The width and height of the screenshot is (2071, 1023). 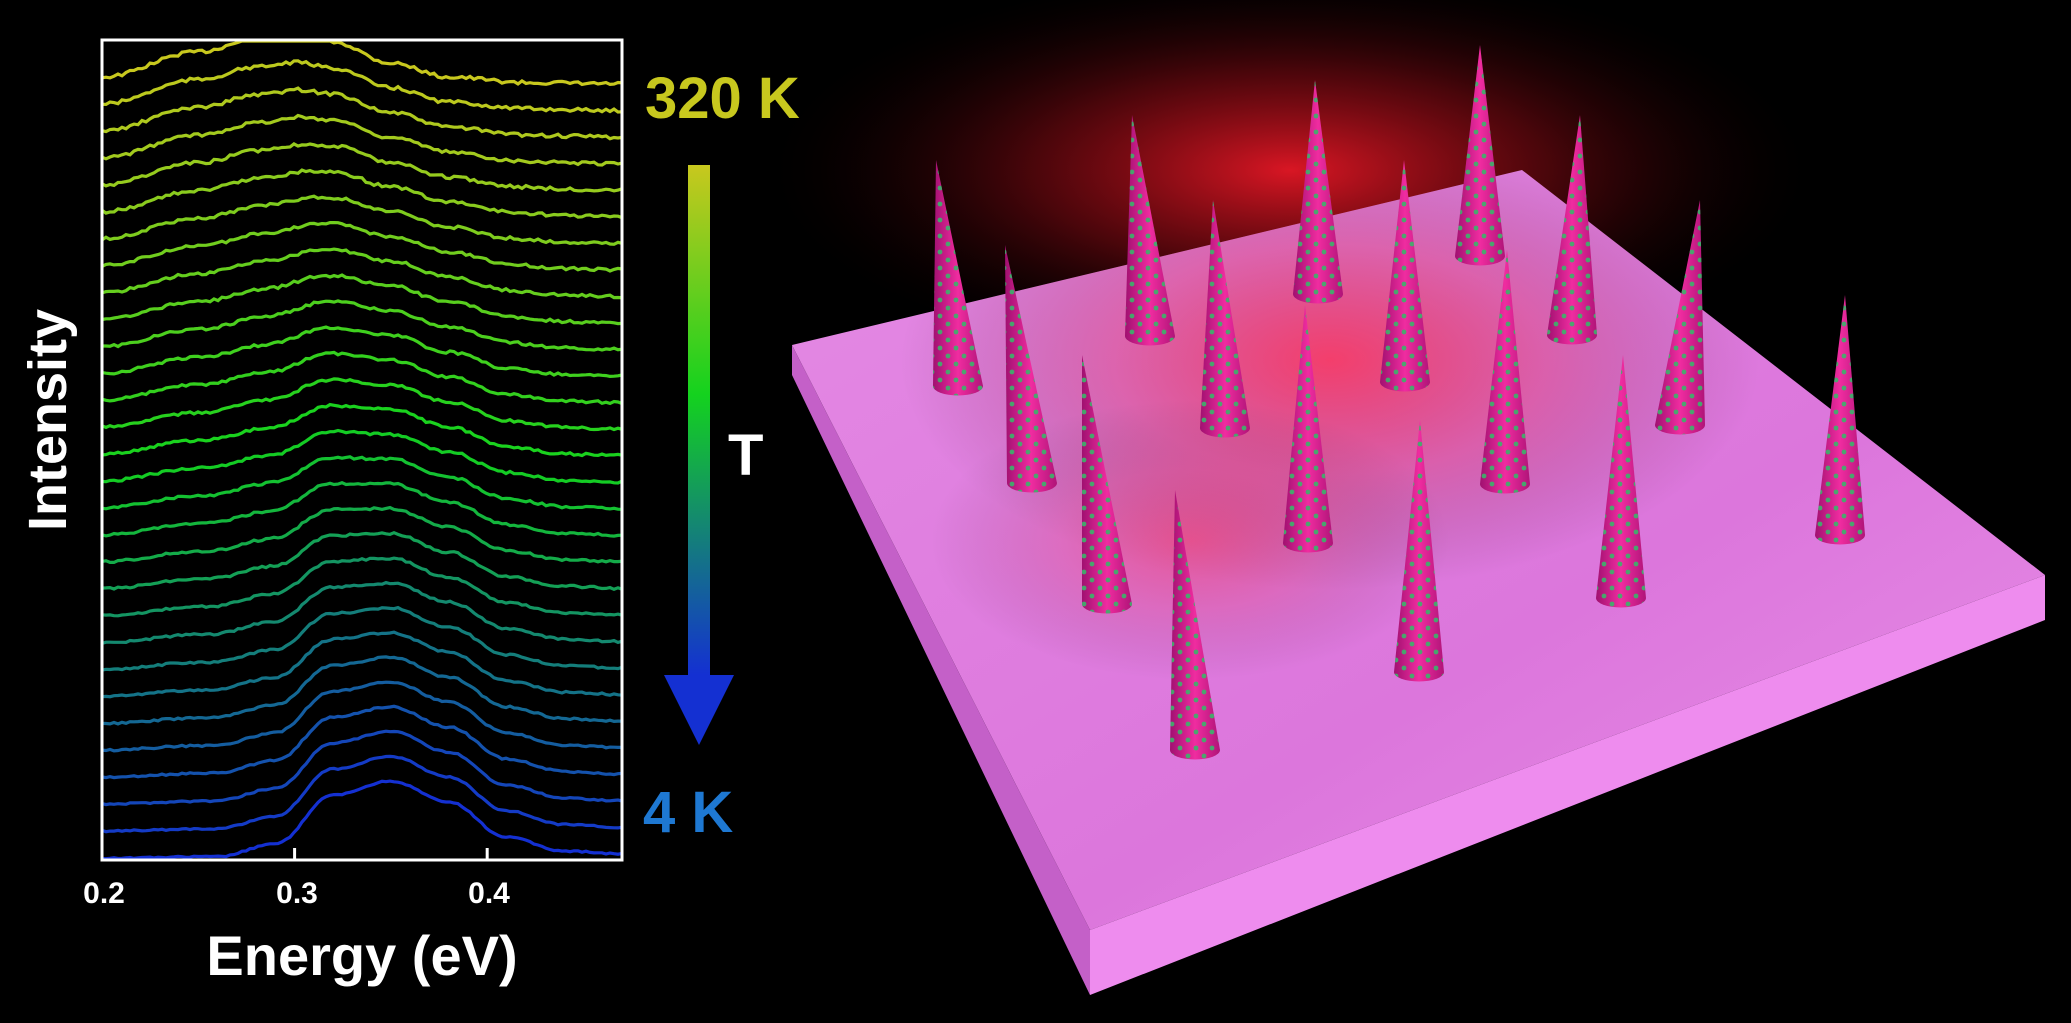 I want to click on x-axis-ticks, so click(x=294, y=854).